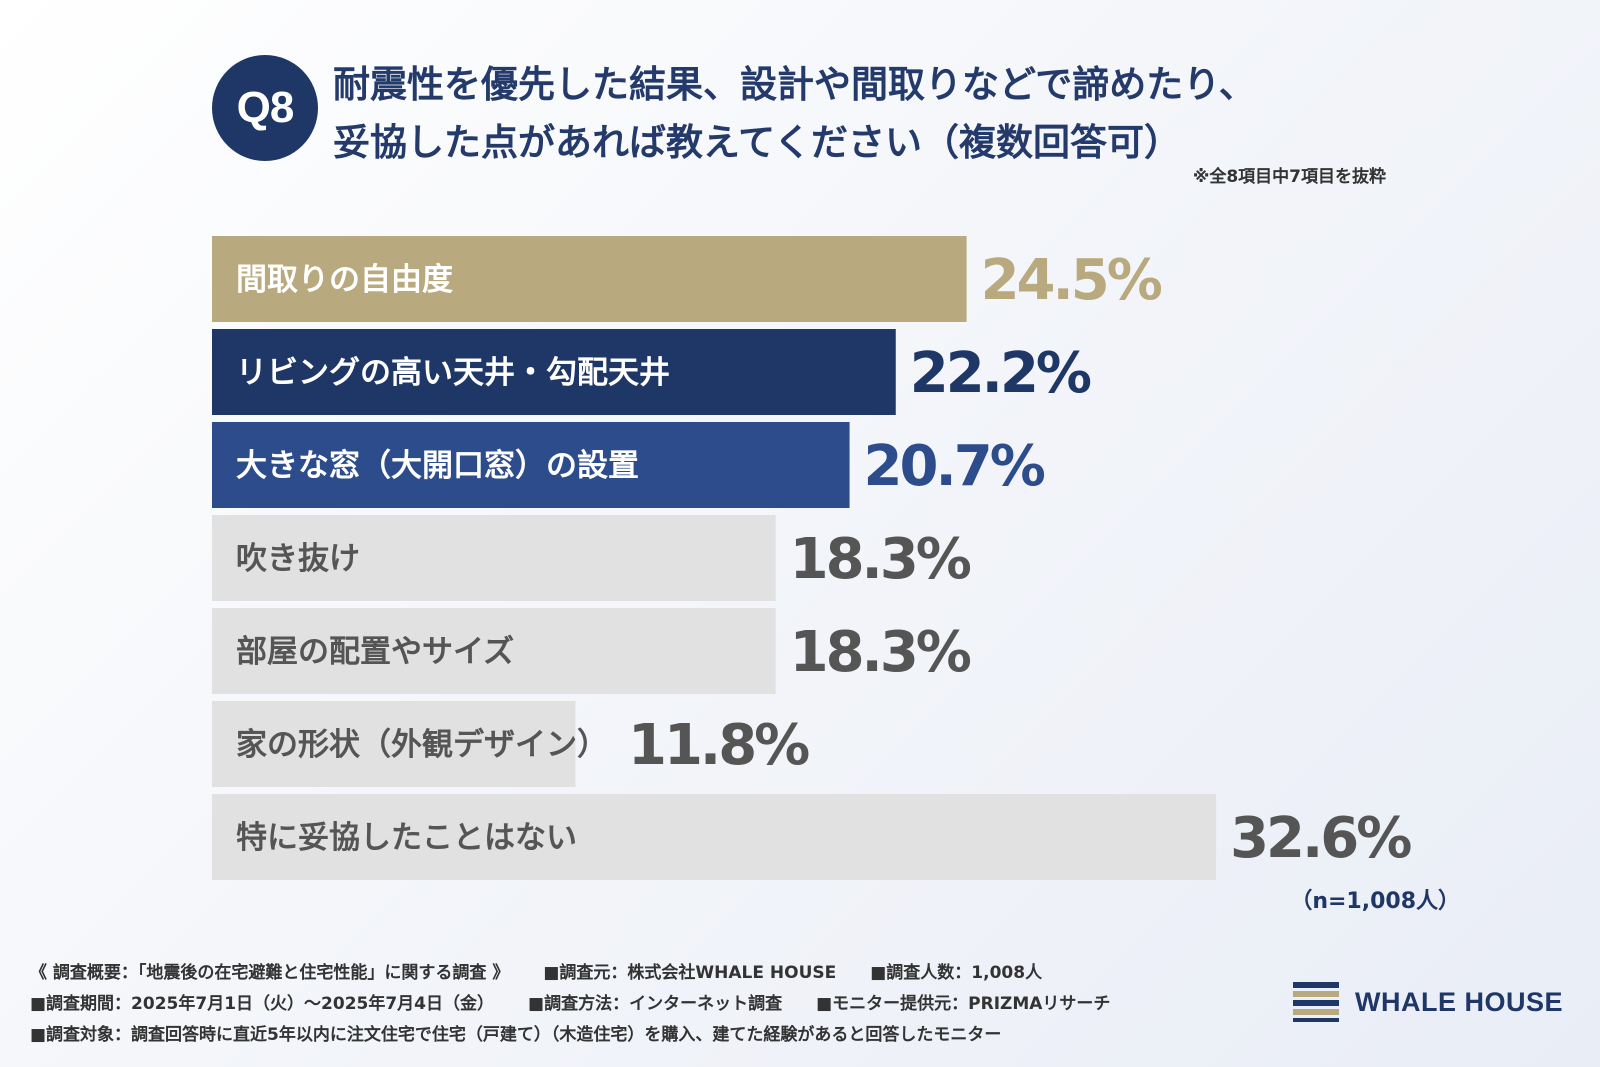 The height and width of the screenshot is (1067, 1600). Describe the element at coordinates (375, 652) in the screenshot. I see `category-label: 部屋の配置やサイズ` at that location.